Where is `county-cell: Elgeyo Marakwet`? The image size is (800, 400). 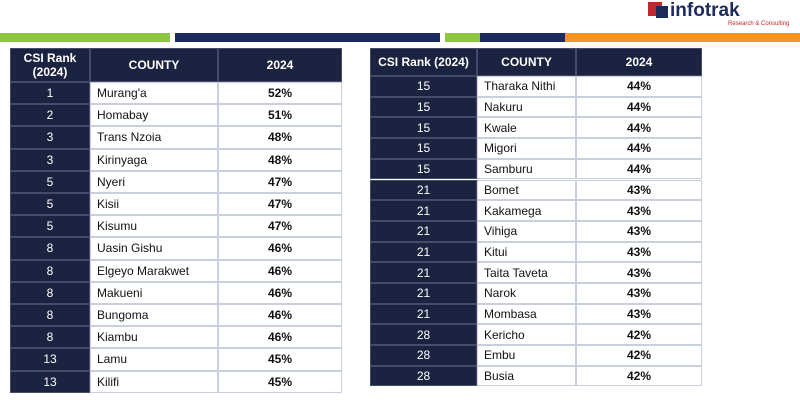 county-cell: Elgeyo Marakwet is located at coordinates (154, 270).